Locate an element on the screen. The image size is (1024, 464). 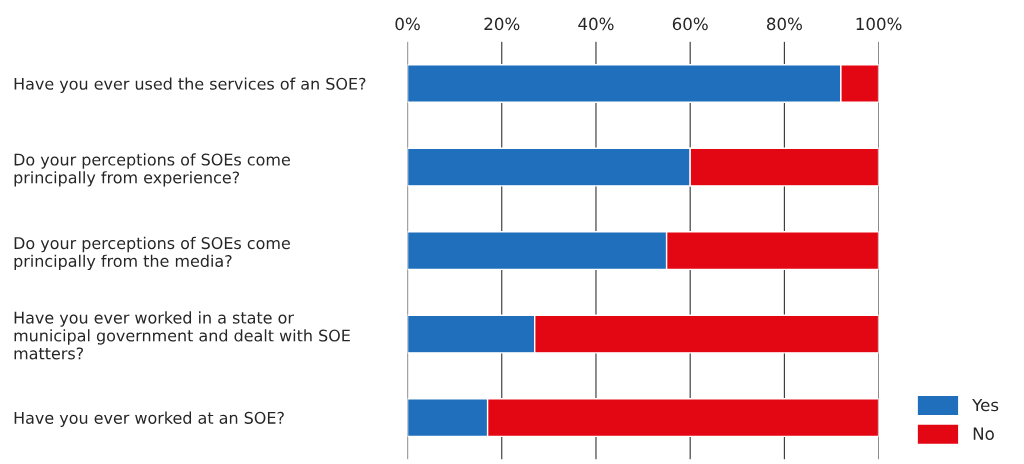
y-tick-label: Have you ever used the services of an SOE? is located at coordinates (190, 85).